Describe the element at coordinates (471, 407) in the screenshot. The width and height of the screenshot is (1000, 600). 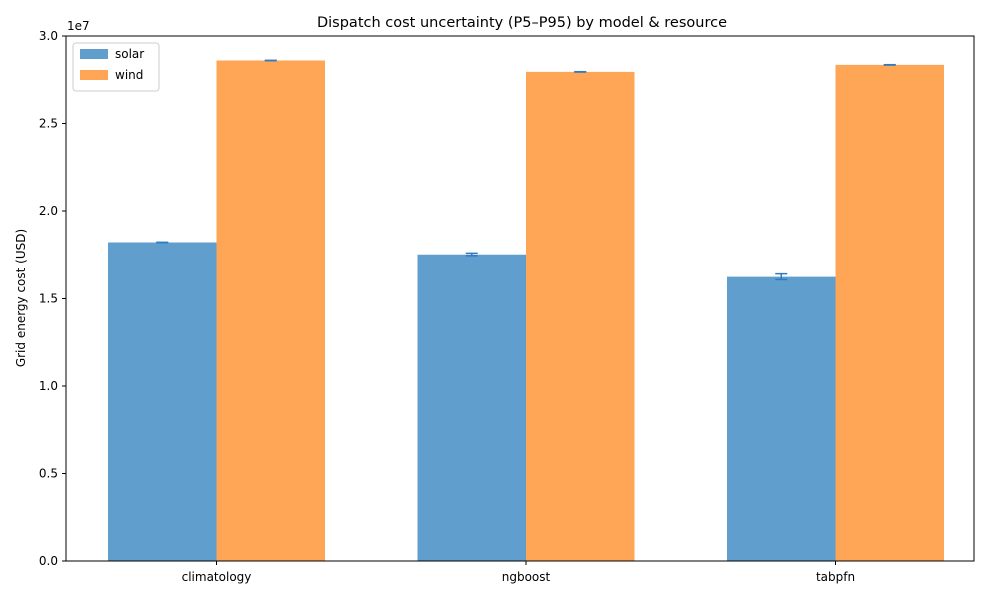
I see `bar-solar-ngboost` at that location.